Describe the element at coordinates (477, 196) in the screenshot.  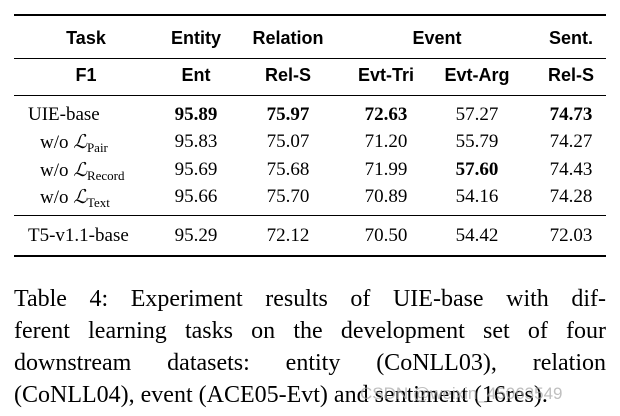
I see `table-cell: 54.16` at that location.